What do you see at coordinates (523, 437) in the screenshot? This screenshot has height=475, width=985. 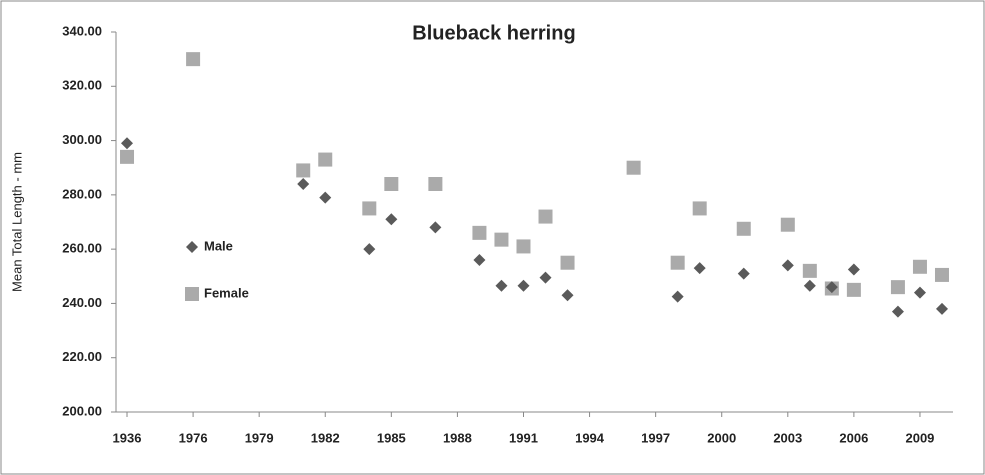 I see `x-tick-label: 1991` at bounding box center [523, 437].